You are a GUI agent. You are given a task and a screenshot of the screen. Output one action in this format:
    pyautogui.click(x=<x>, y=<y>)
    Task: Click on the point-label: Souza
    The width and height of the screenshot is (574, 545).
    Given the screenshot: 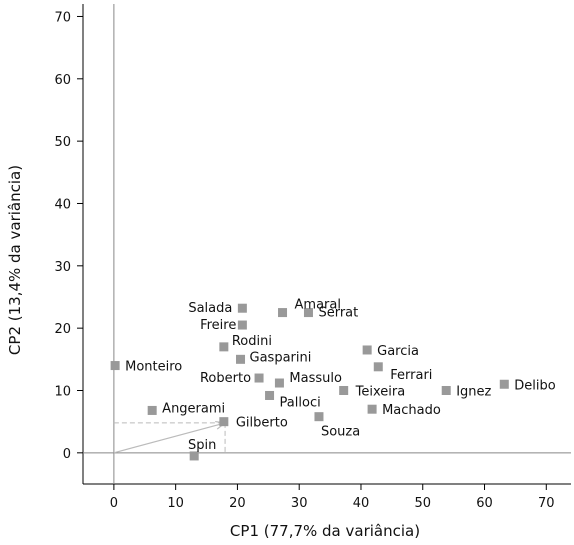 What is the action you would take?
    pyautogui.click(x=340, y=432)
    